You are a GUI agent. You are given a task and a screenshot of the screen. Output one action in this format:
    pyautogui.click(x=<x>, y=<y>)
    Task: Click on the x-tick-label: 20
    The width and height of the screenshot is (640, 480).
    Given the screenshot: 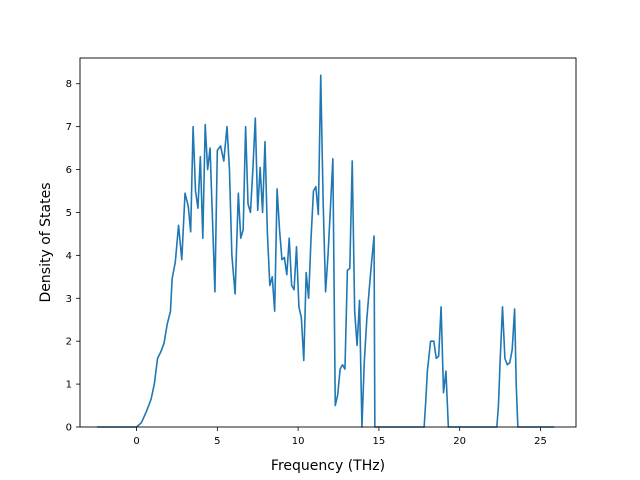 What is the action you would take?
    pyautogui.click(x=459, y=441)
    